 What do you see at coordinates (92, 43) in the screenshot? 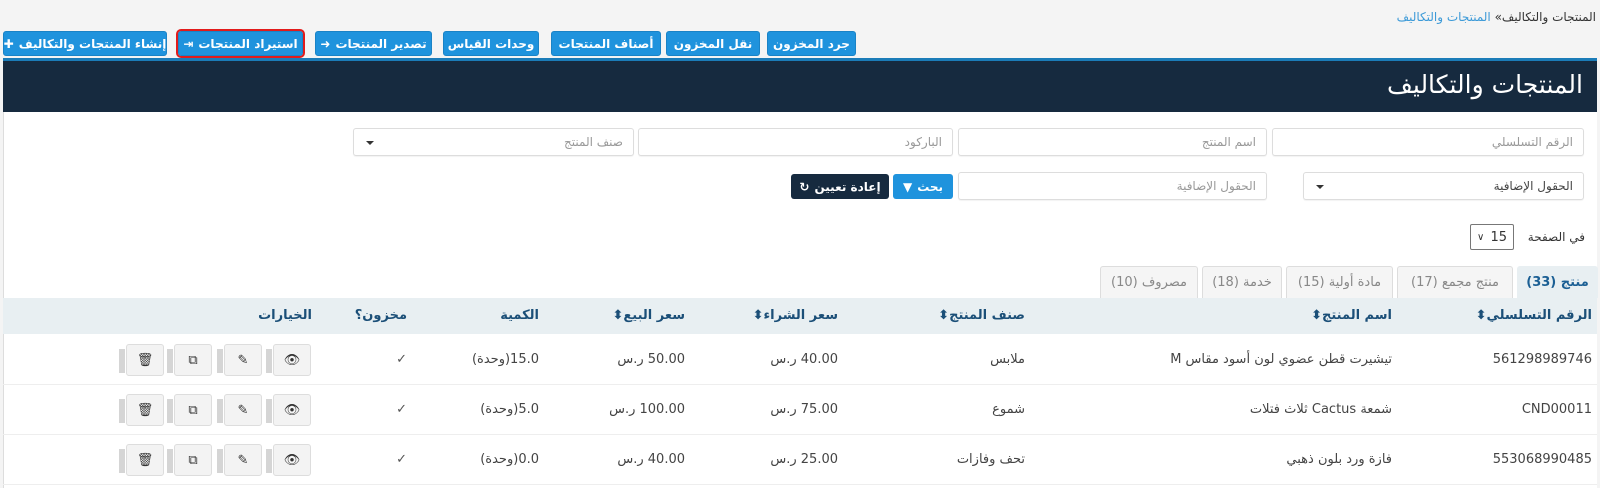
I see `button-label: إنشاء المنتجات والتكاليف` at bounding box center [92, 43].